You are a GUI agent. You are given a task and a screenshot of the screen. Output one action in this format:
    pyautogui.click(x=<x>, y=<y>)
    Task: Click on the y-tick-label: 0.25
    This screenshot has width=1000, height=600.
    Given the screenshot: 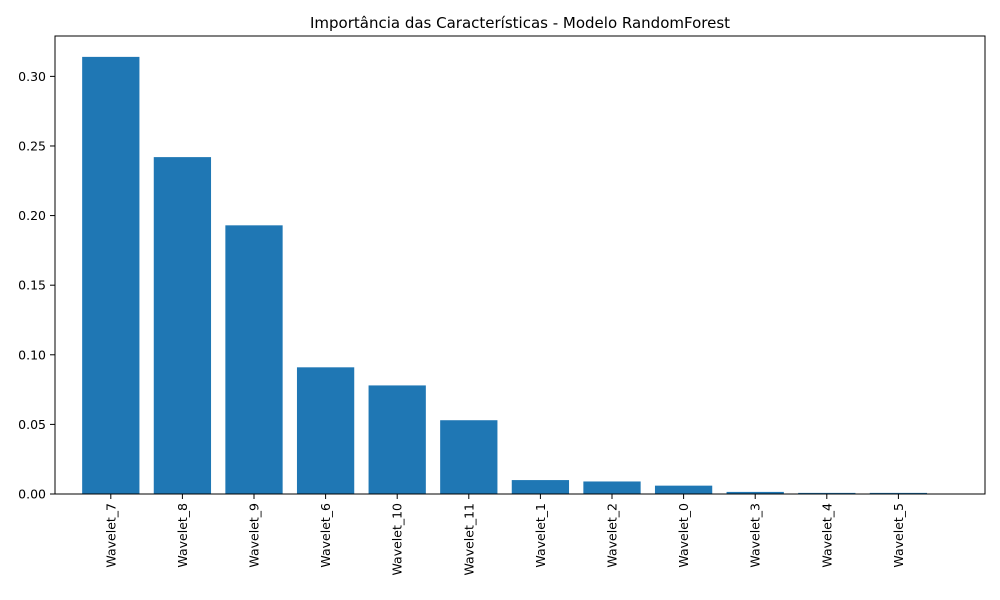 What is the action you would take?
    pyautogui.click(x=32, y=145)
    